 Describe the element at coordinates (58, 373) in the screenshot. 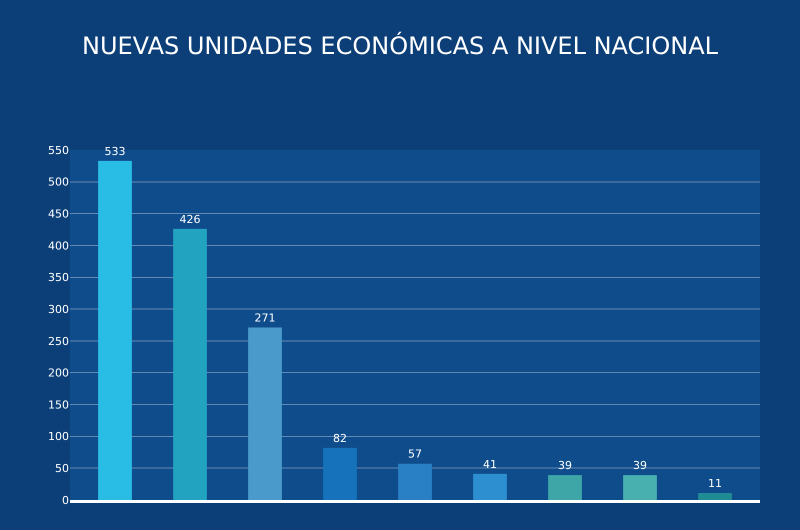

I see `y-tick-label: 200` at that location.